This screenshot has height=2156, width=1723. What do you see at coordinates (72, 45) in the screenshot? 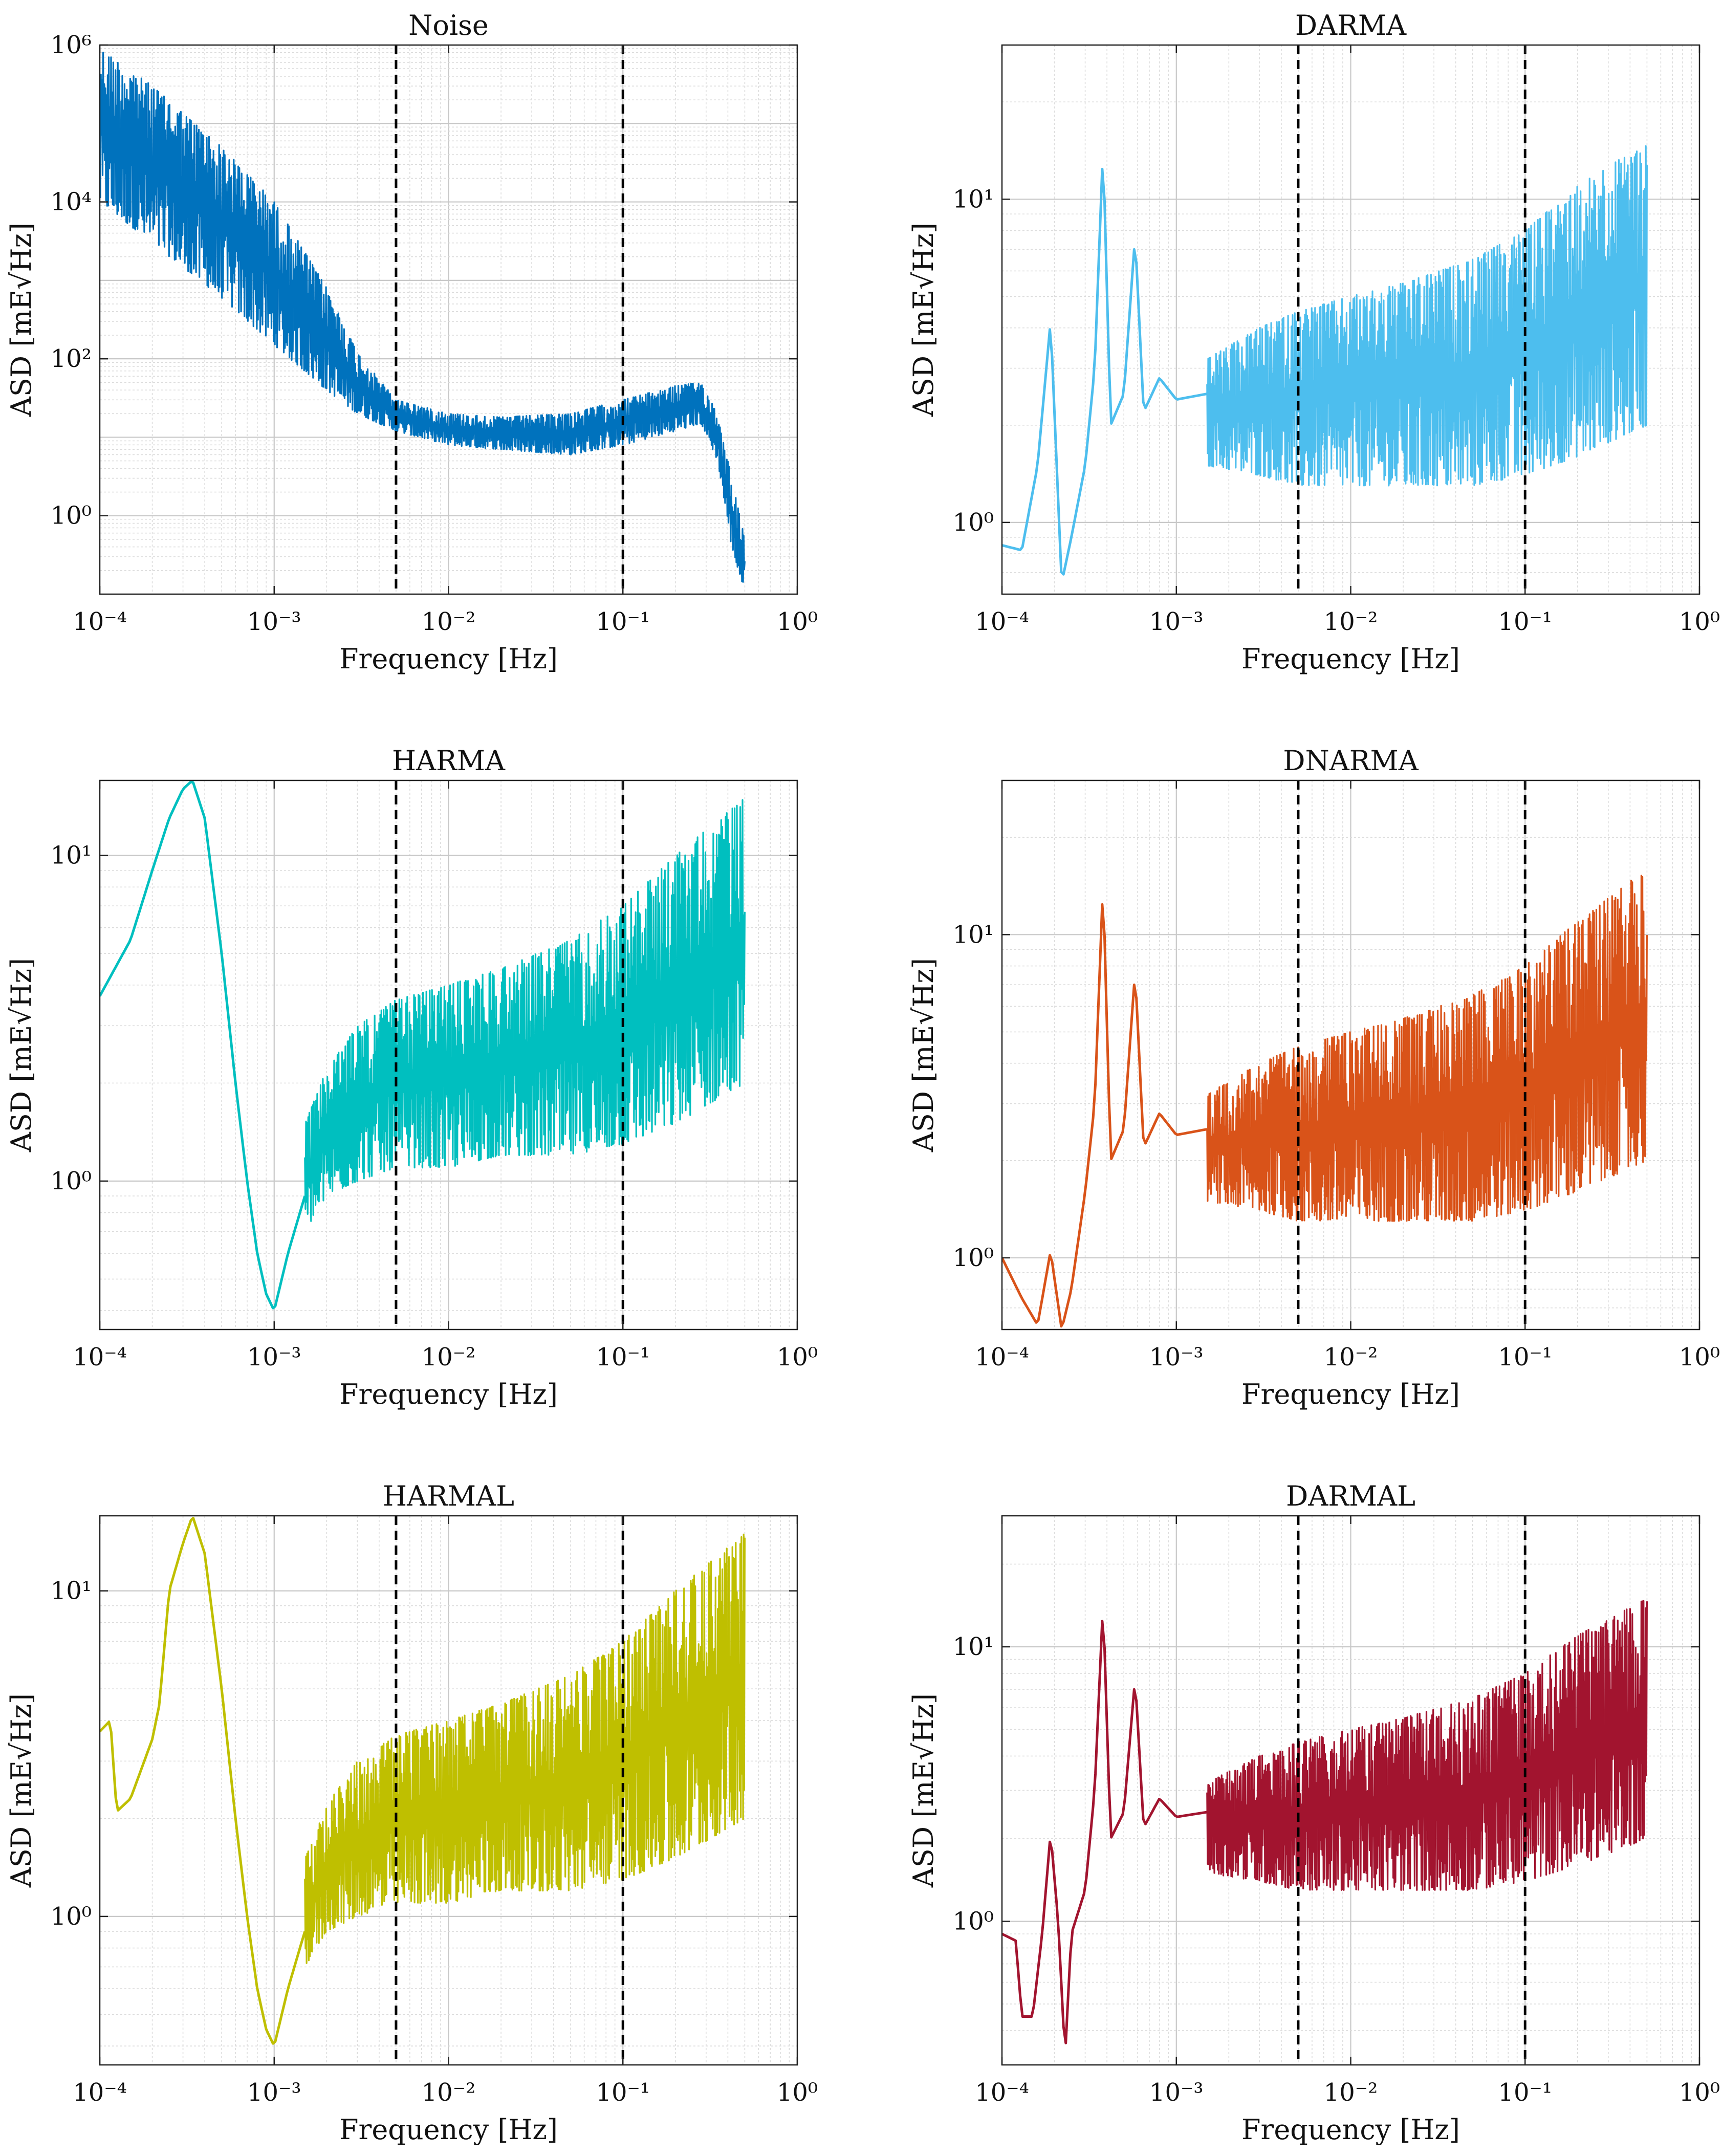
I see `y-tick-label: 10⁶` at bounding box center [72, 45].